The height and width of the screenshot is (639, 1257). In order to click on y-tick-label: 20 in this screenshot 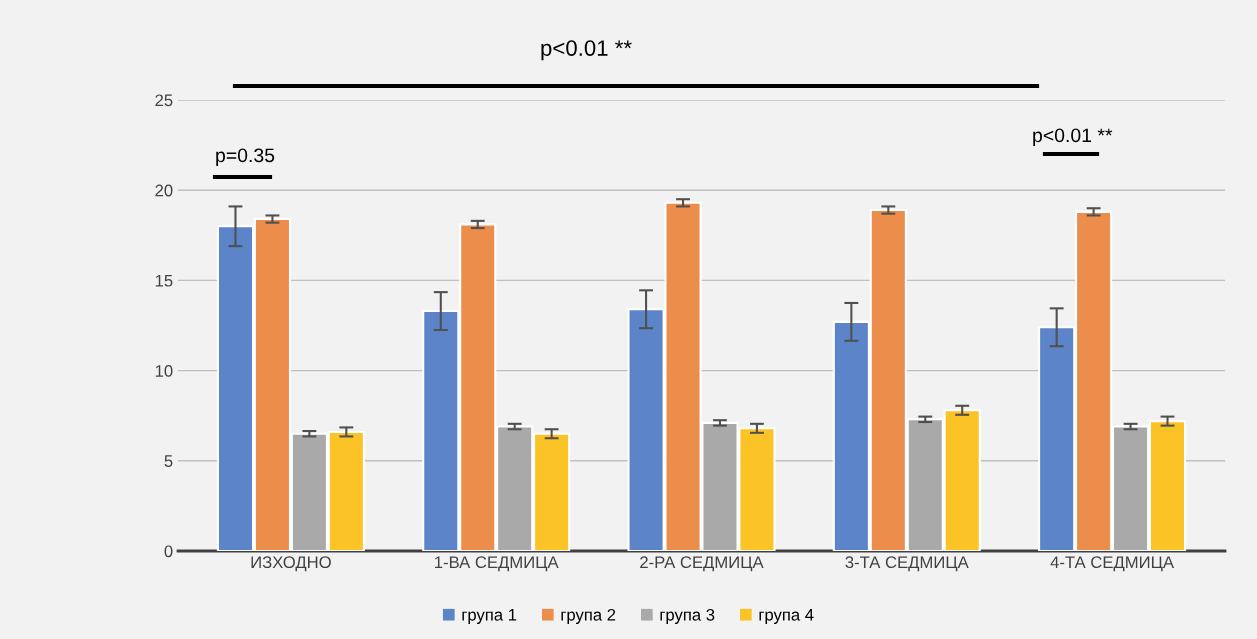, I will do `click(164, 190)`.